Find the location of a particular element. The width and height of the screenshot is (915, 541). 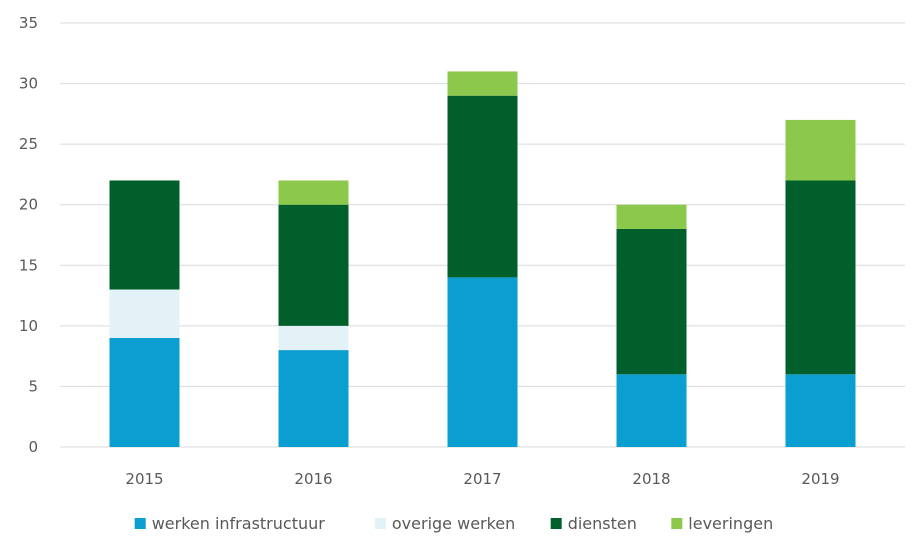

x-tick-label: 2019 is located at coordinates (820, 479).